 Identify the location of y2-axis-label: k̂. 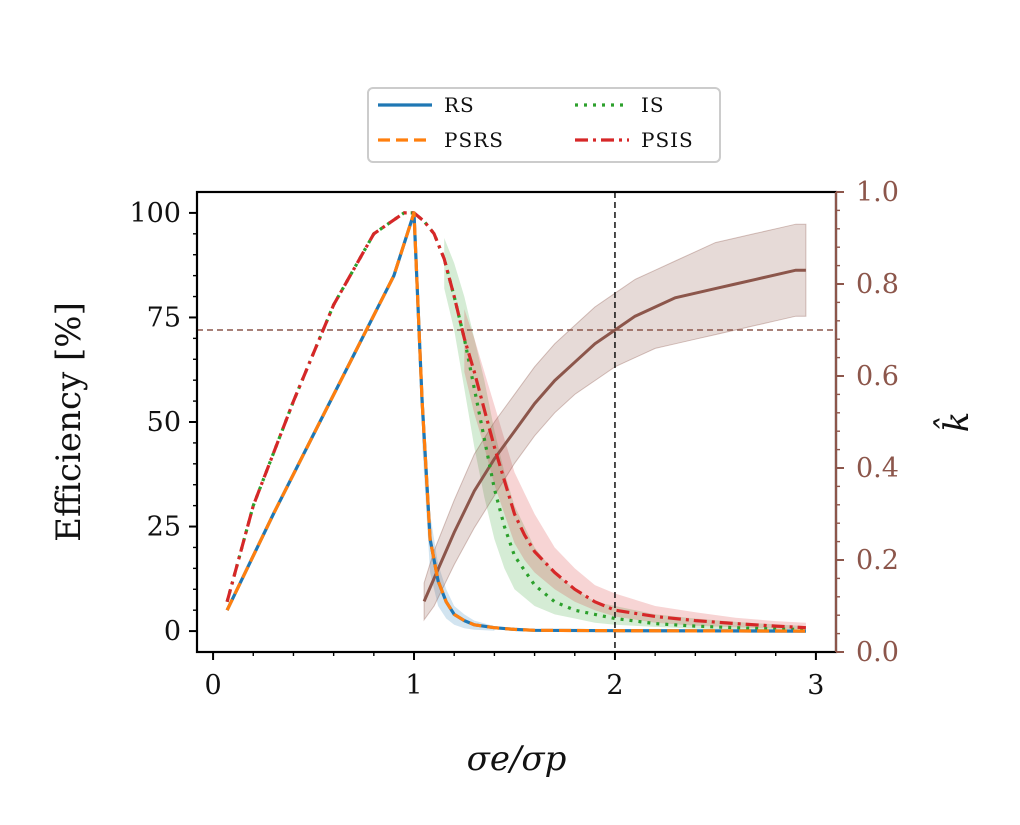
(955, 422).